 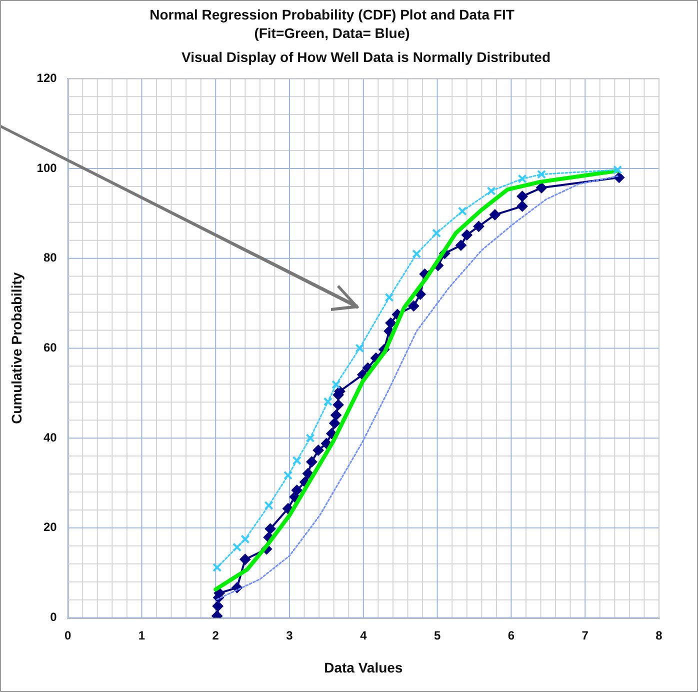 I want to click on y-tick-label: 20, so click(x=50, y=527).